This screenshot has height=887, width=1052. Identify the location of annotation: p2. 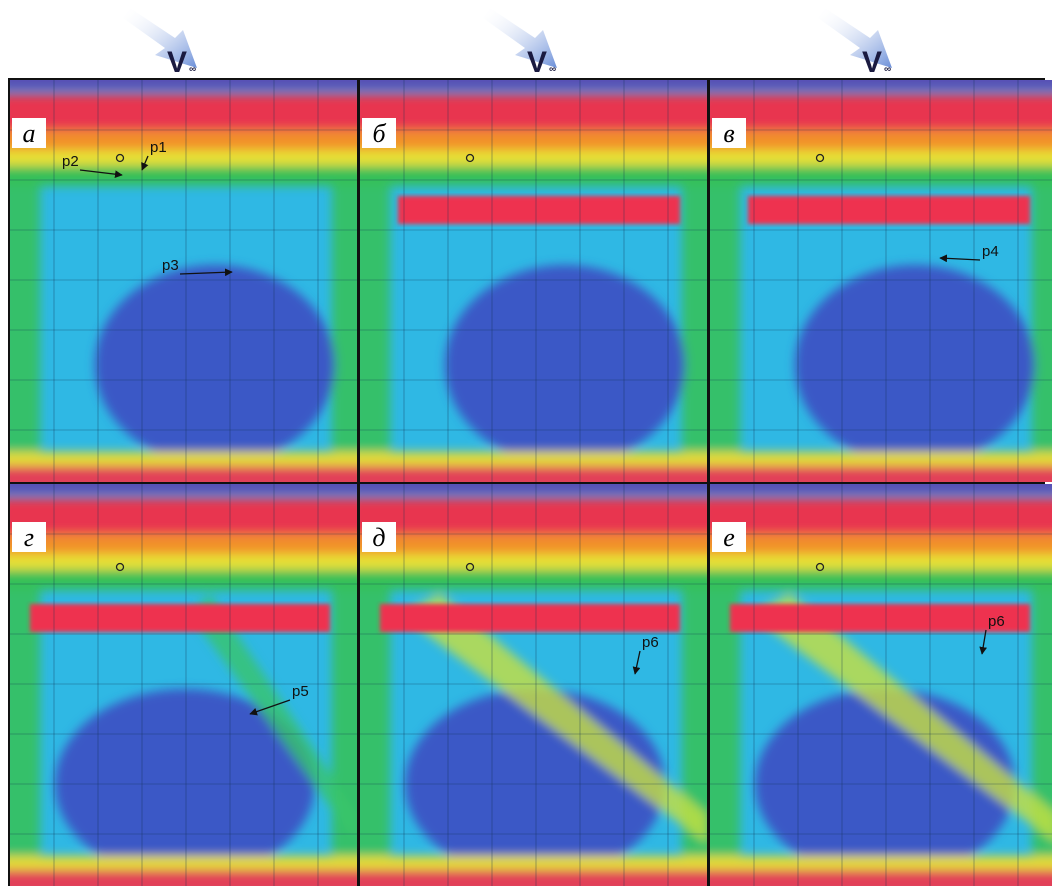
(70, 161).